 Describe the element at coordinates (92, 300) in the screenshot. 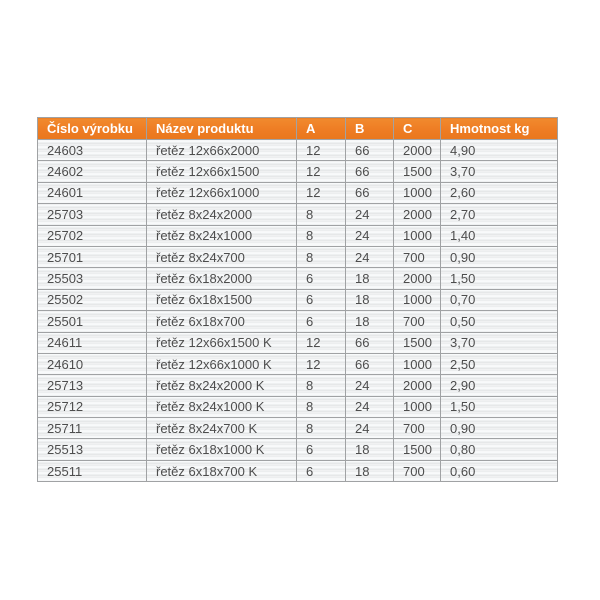

I see `table-cell: 25502` at that location.